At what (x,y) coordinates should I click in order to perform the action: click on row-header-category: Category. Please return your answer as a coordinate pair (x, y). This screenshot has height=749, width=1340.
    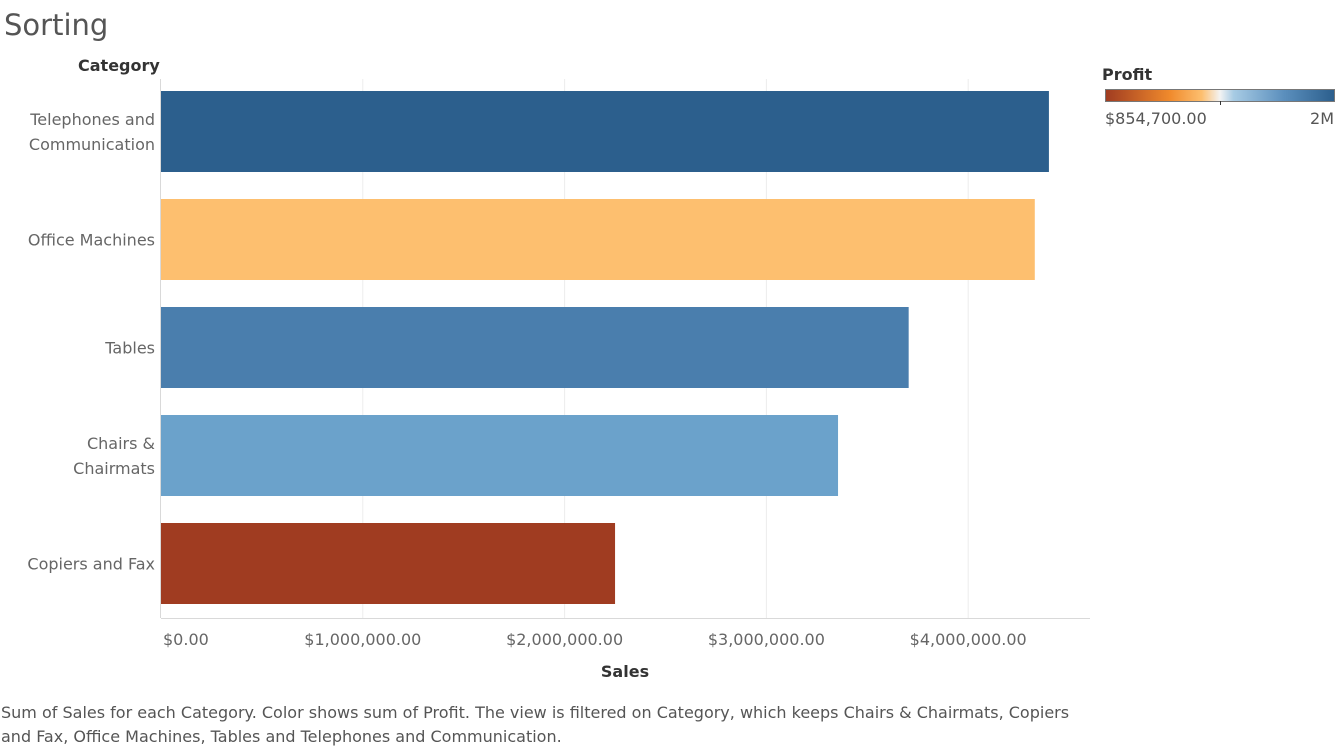
    Looking at the image, I should click on (119, 65).